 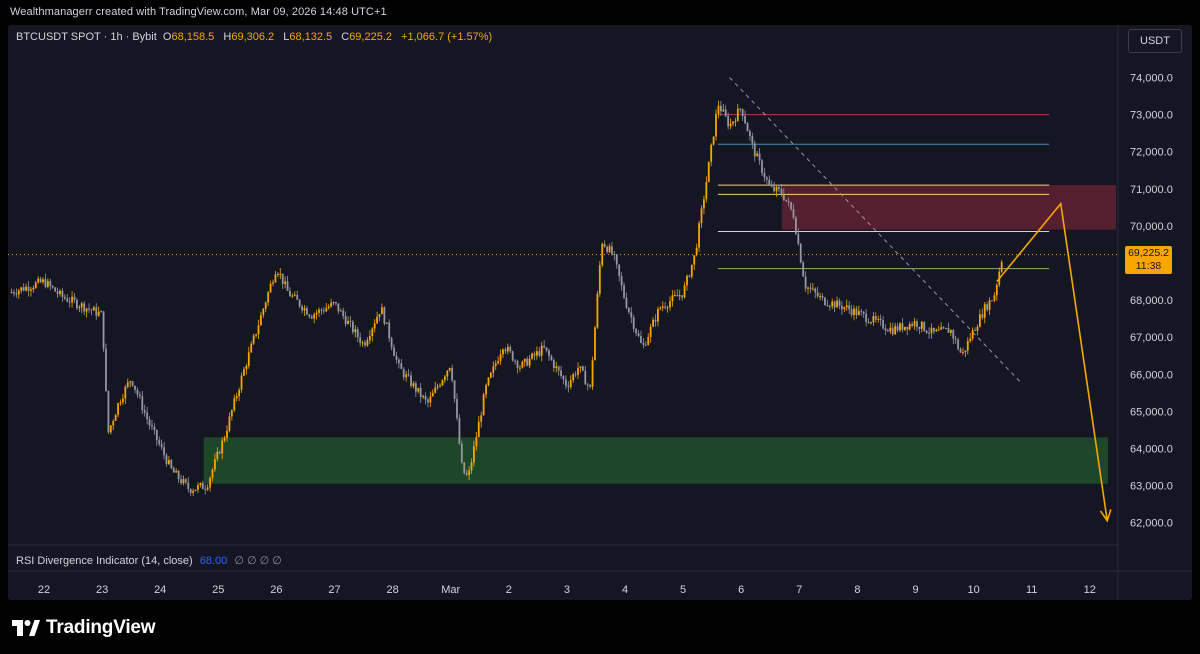 I want to click on trendline, so click(x=875, y=230).